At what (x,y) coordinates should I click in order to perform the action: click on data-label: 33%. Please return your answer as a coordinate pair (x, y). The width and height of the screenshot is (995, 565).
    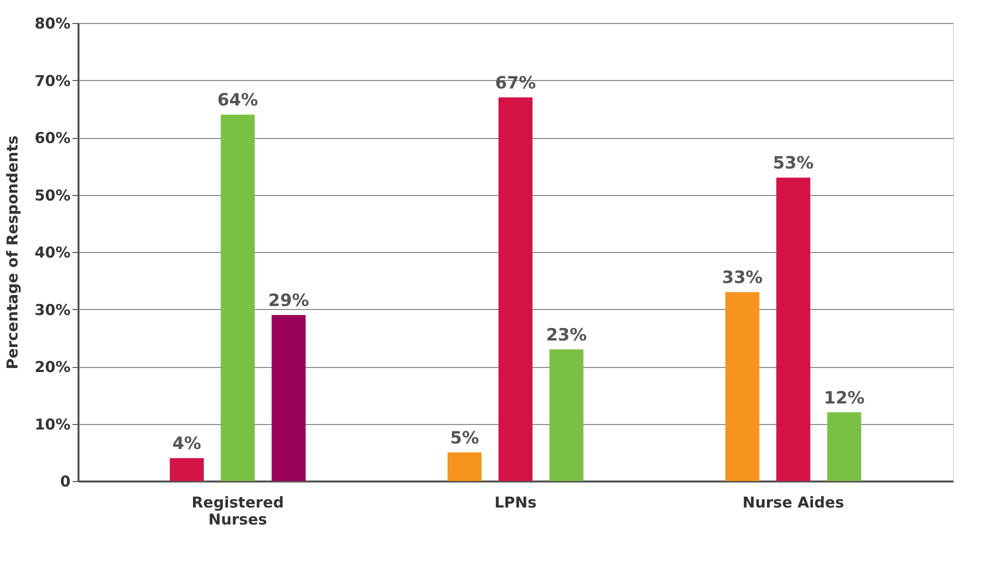
    Looking at the image, I should click on (742, 278).